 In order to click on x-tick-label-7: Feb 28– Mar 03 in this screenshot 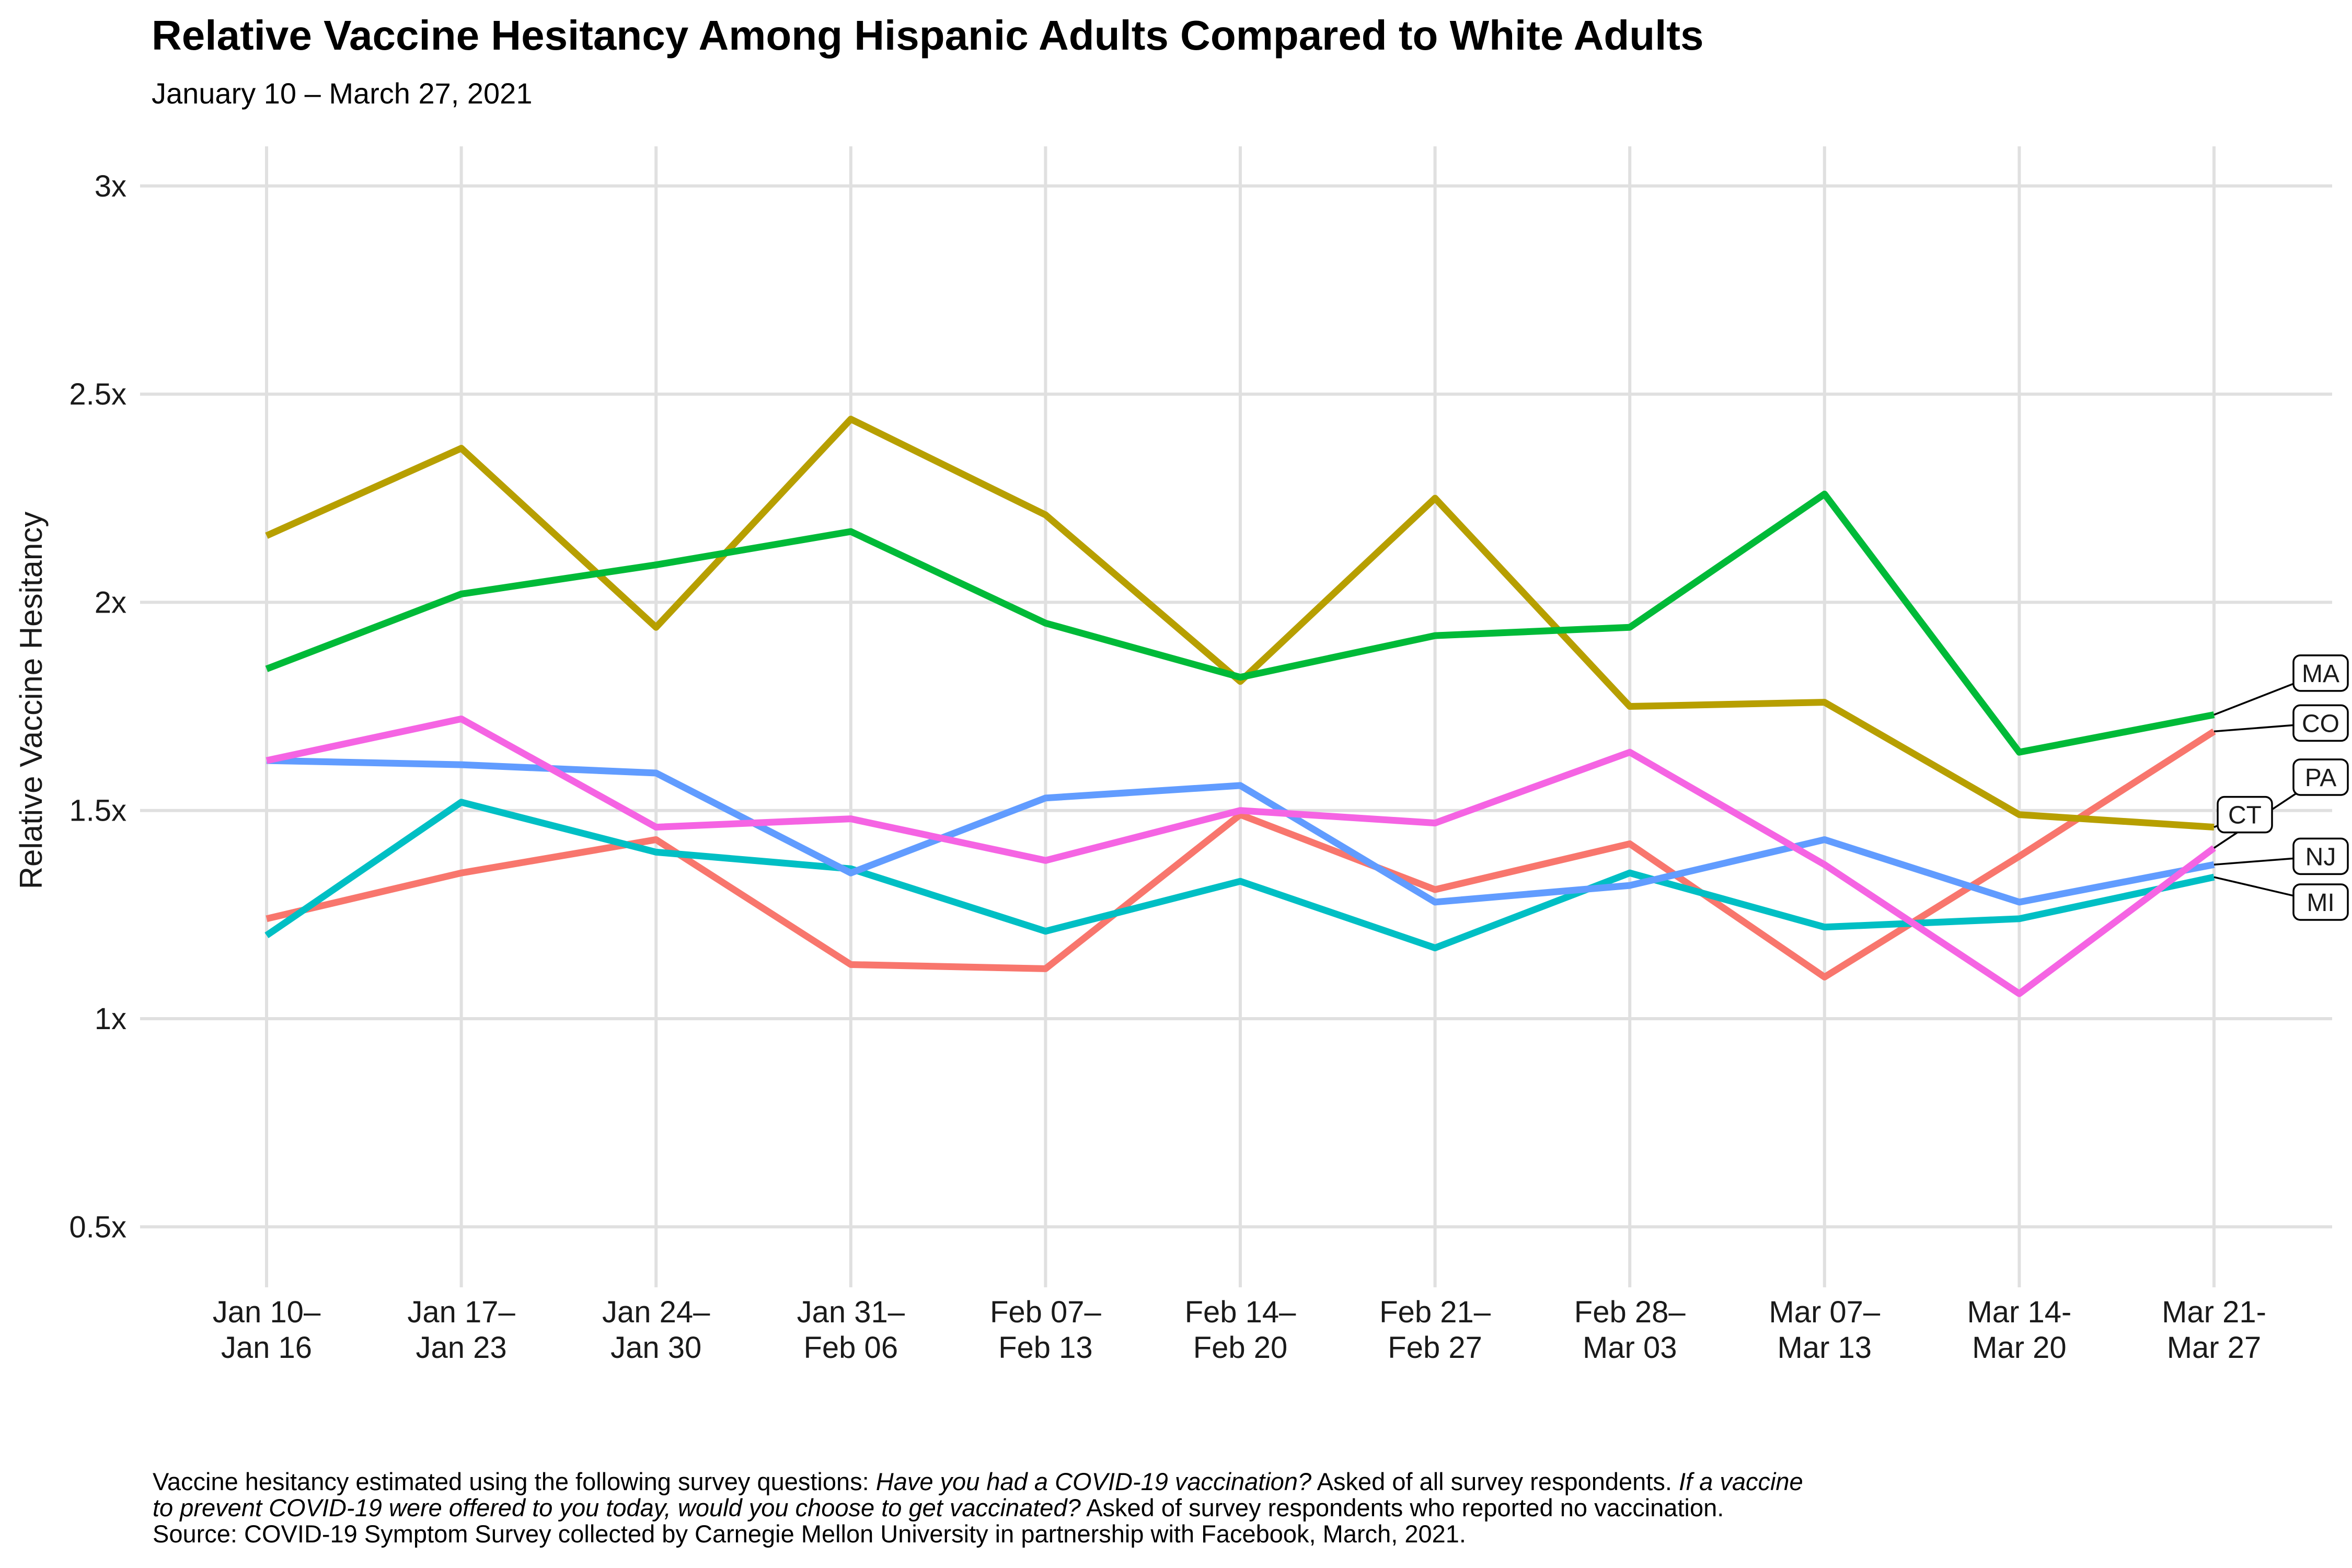, I will do `click(1630, 1330)`.